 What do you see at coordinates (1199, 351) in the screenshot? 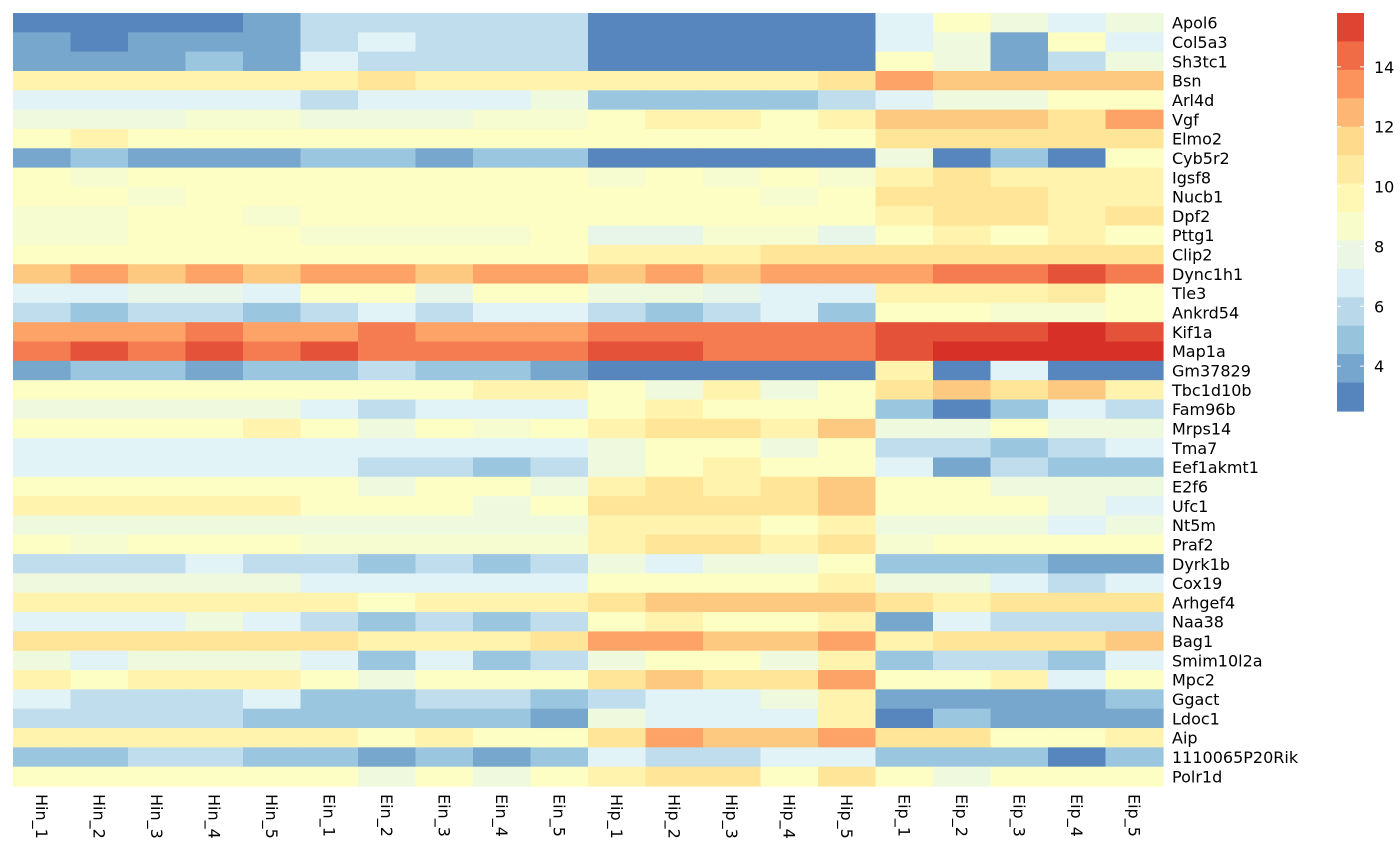
I see `row-label: Map1a` at bounding box center [1199, 351].